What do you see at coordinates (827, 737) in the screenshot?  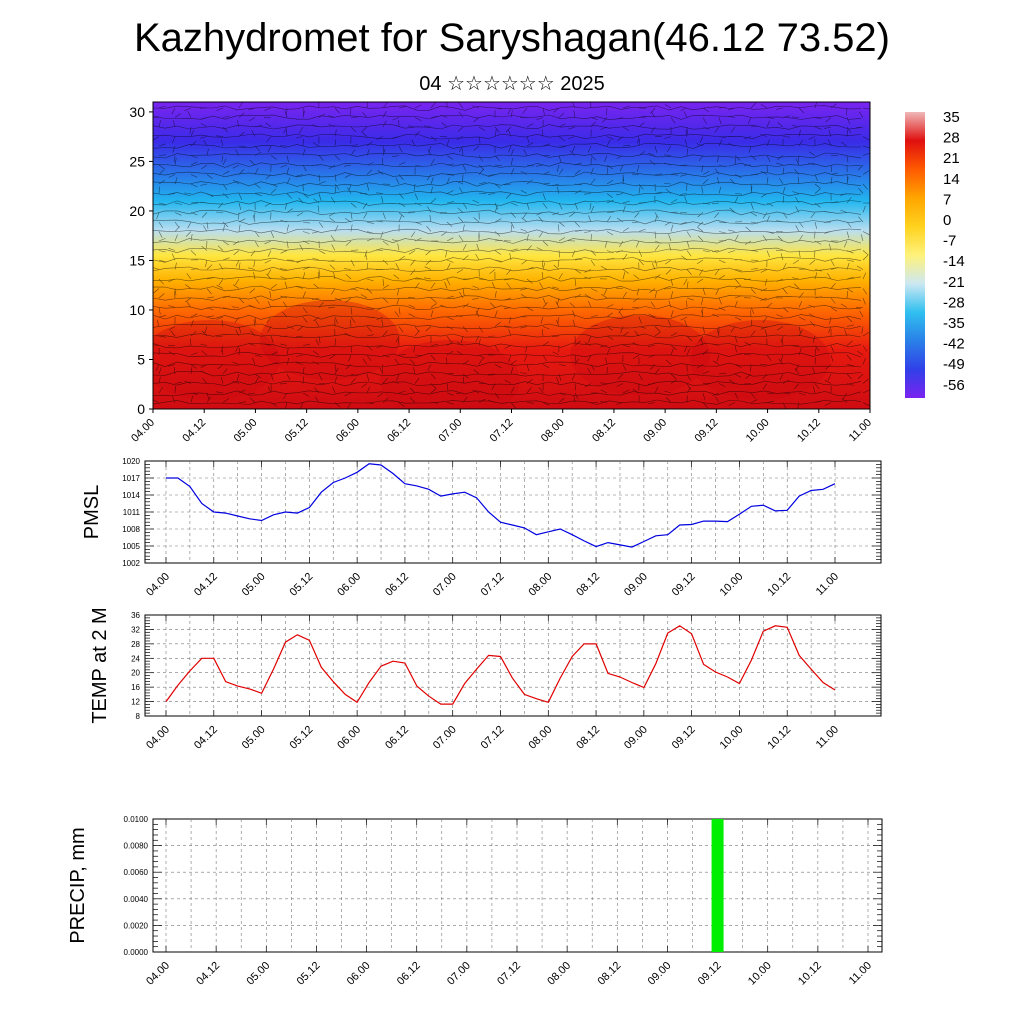 I see `x-tick-label: 11.00` at bounding box center [827, 737].